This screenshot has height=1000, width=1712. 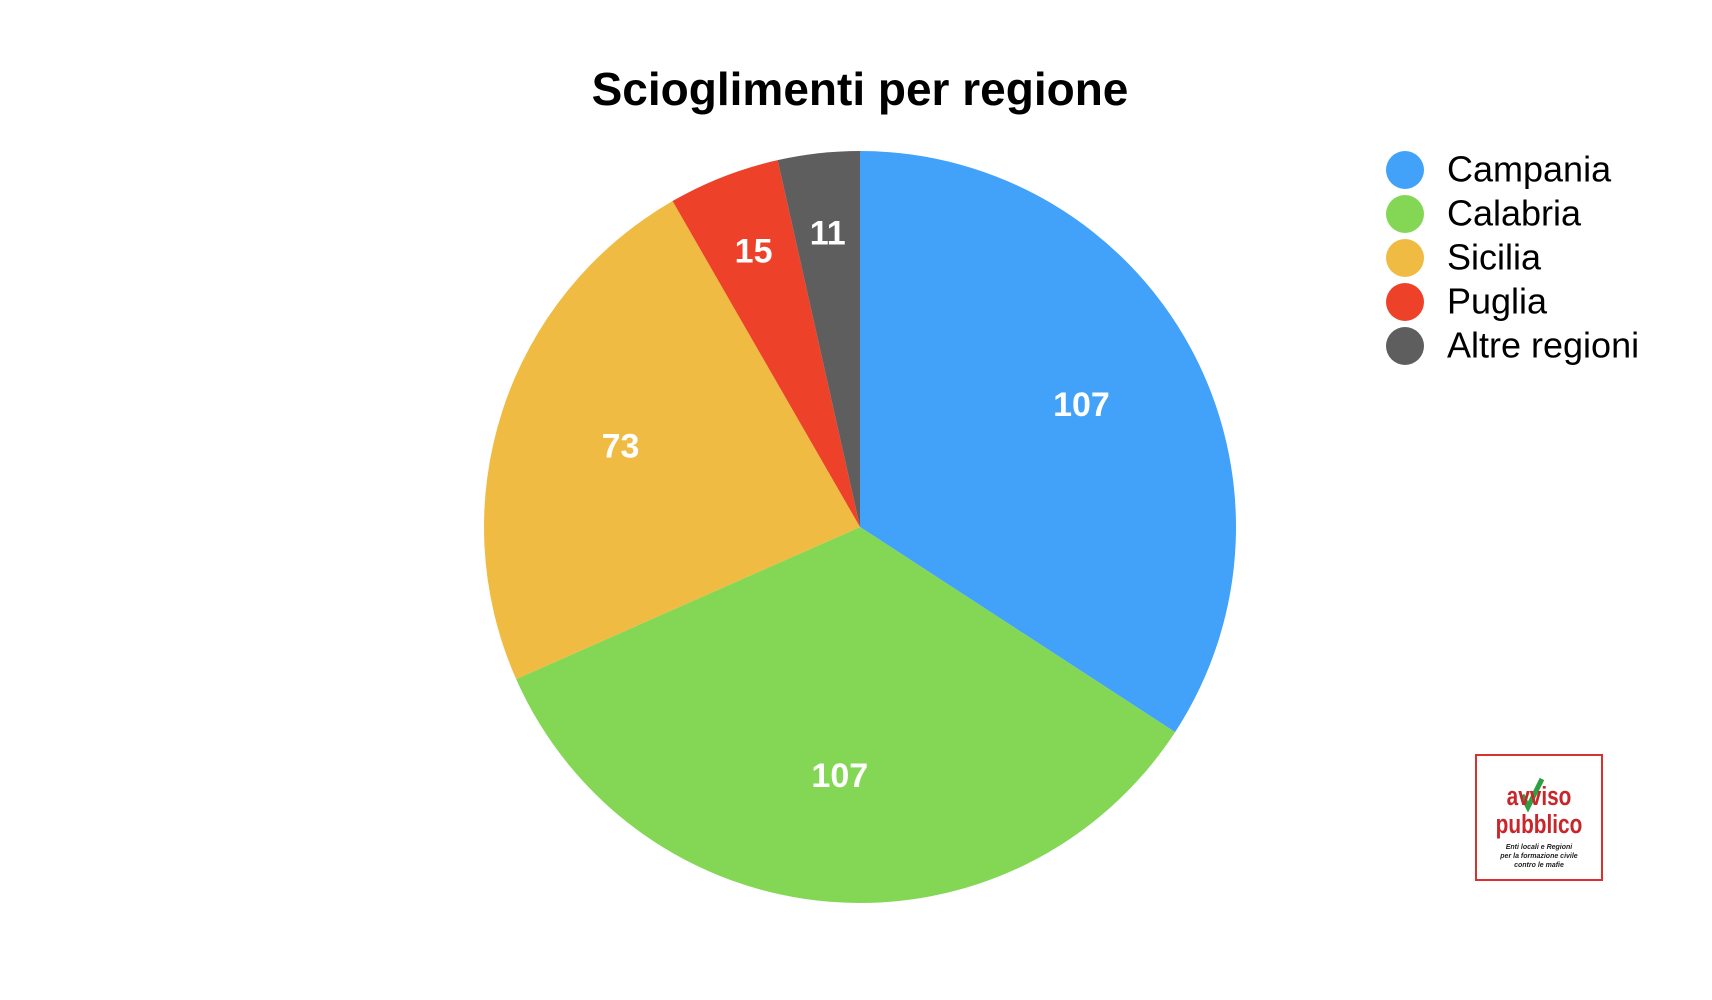 I want to click on logo-text: avviso, so click(x=1539, y=796).